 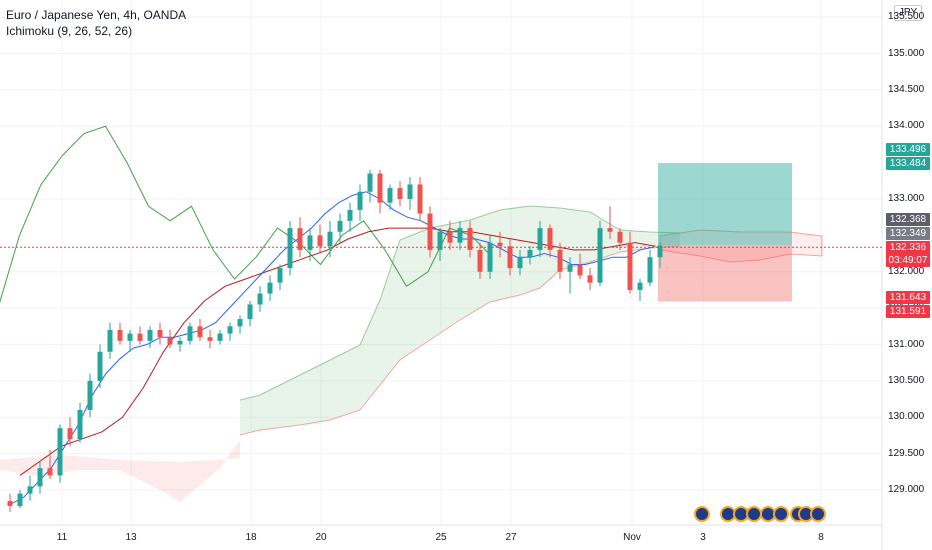 What do you see at coordinates (741, 246) in the screenshot?
I see `kumo-cloud-future` at bounding box center [741, 246].